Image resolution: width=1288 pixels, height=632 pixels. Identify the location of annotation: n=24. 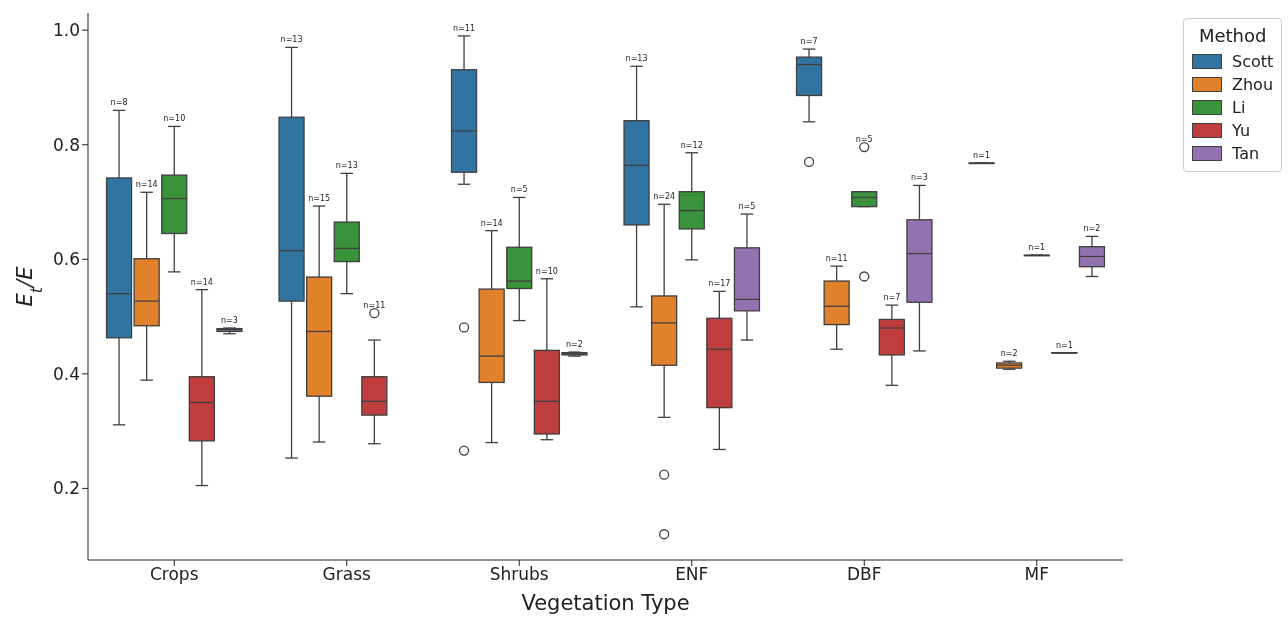
(664, 197).